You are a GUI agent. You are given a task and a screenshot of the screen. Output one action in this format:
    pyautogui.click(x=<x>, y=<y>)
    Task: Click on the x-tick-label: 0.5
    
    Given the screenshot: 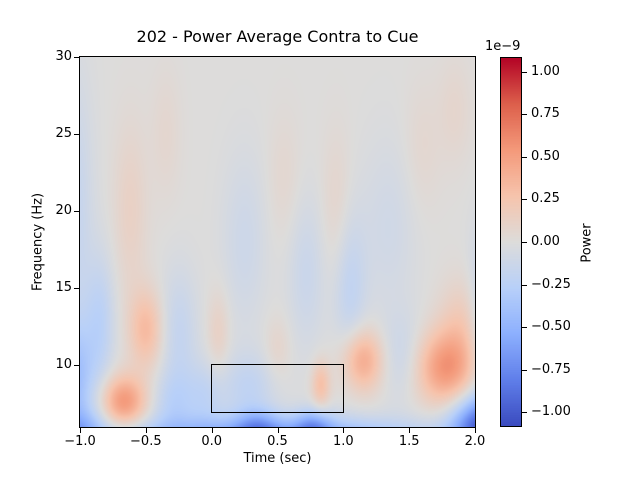 What is the action you would take?
    pyautogui.click(x=277, y=441)
    